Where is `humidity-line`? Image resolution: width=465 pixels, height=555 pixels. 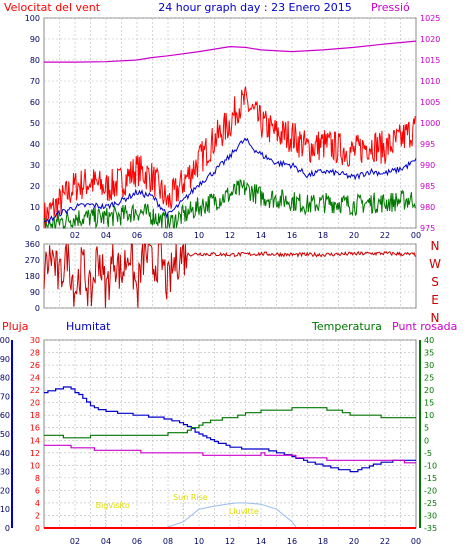 humidity-line is located at coordinates (230, 429).